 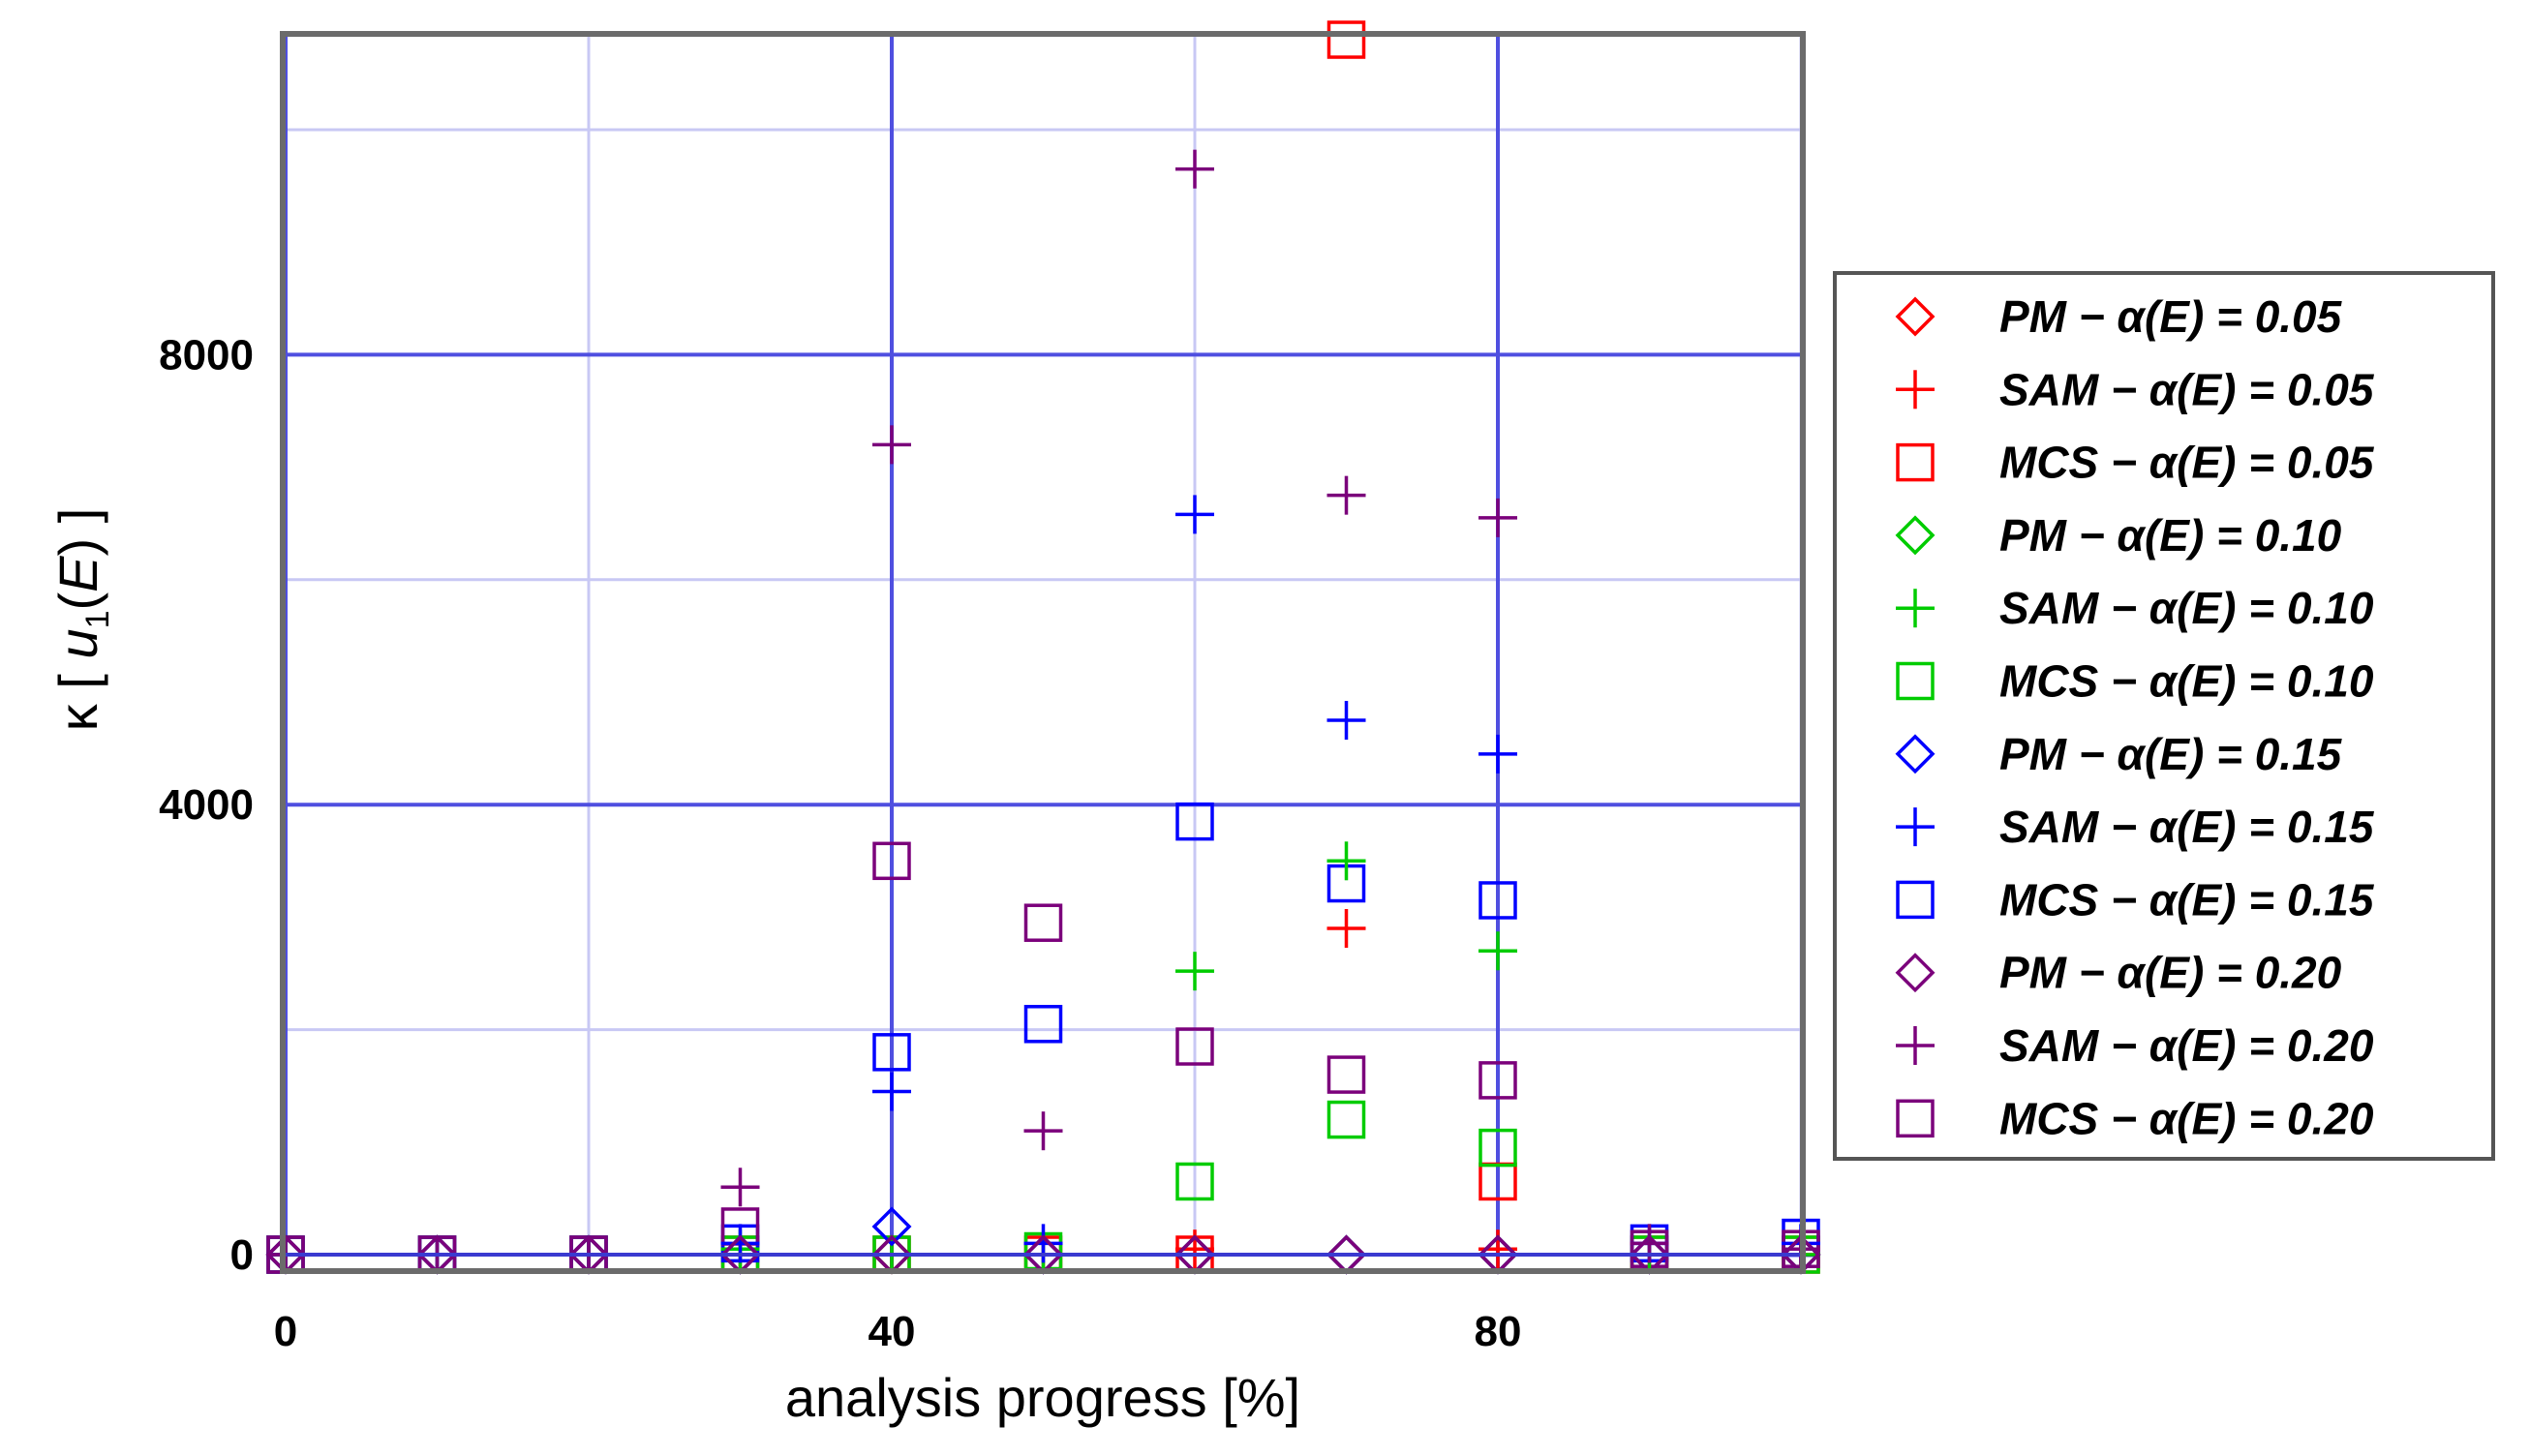 What do you see at coordinates (2186, 608) in the screenshot?
I see `legend-entry-label: SAM − α(E) = 0.10` at bounding box center [2186, 608].